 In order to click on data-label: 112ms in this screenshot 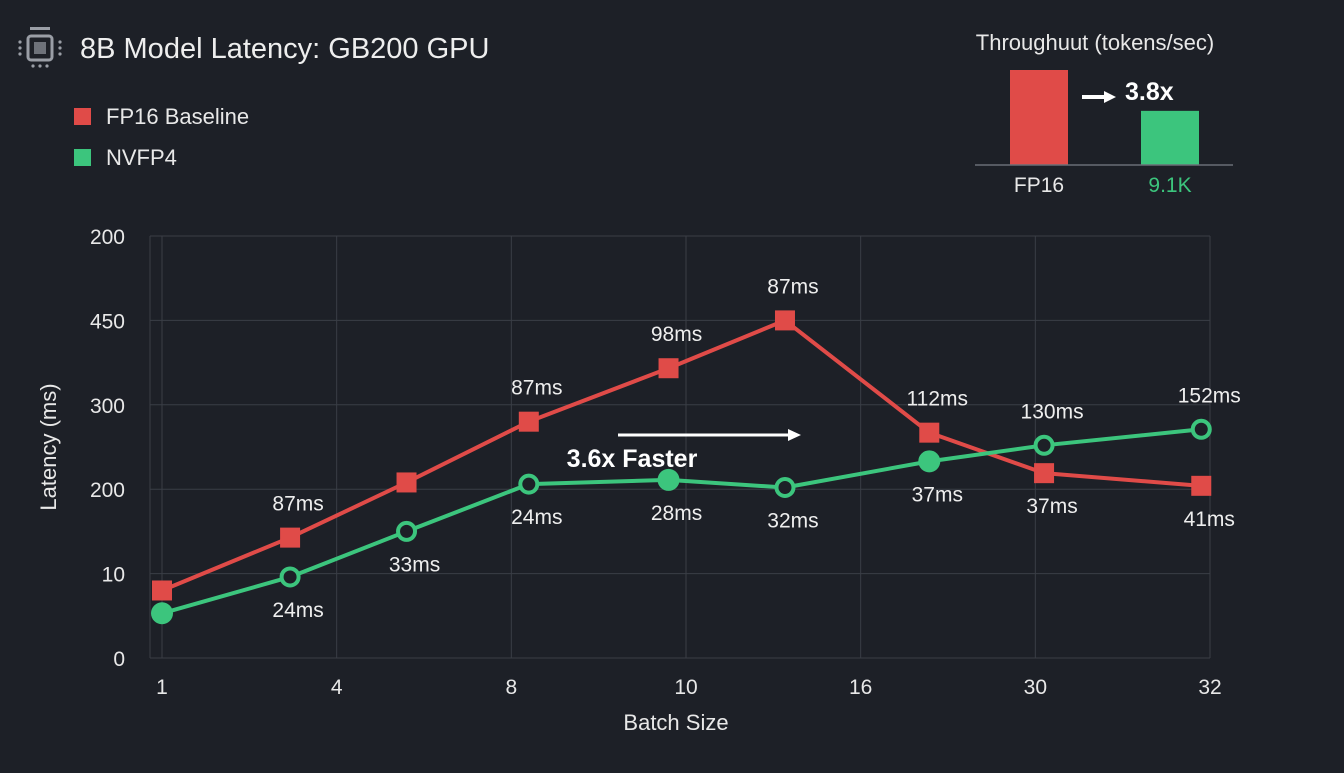, I will do `click(937, 399)`.